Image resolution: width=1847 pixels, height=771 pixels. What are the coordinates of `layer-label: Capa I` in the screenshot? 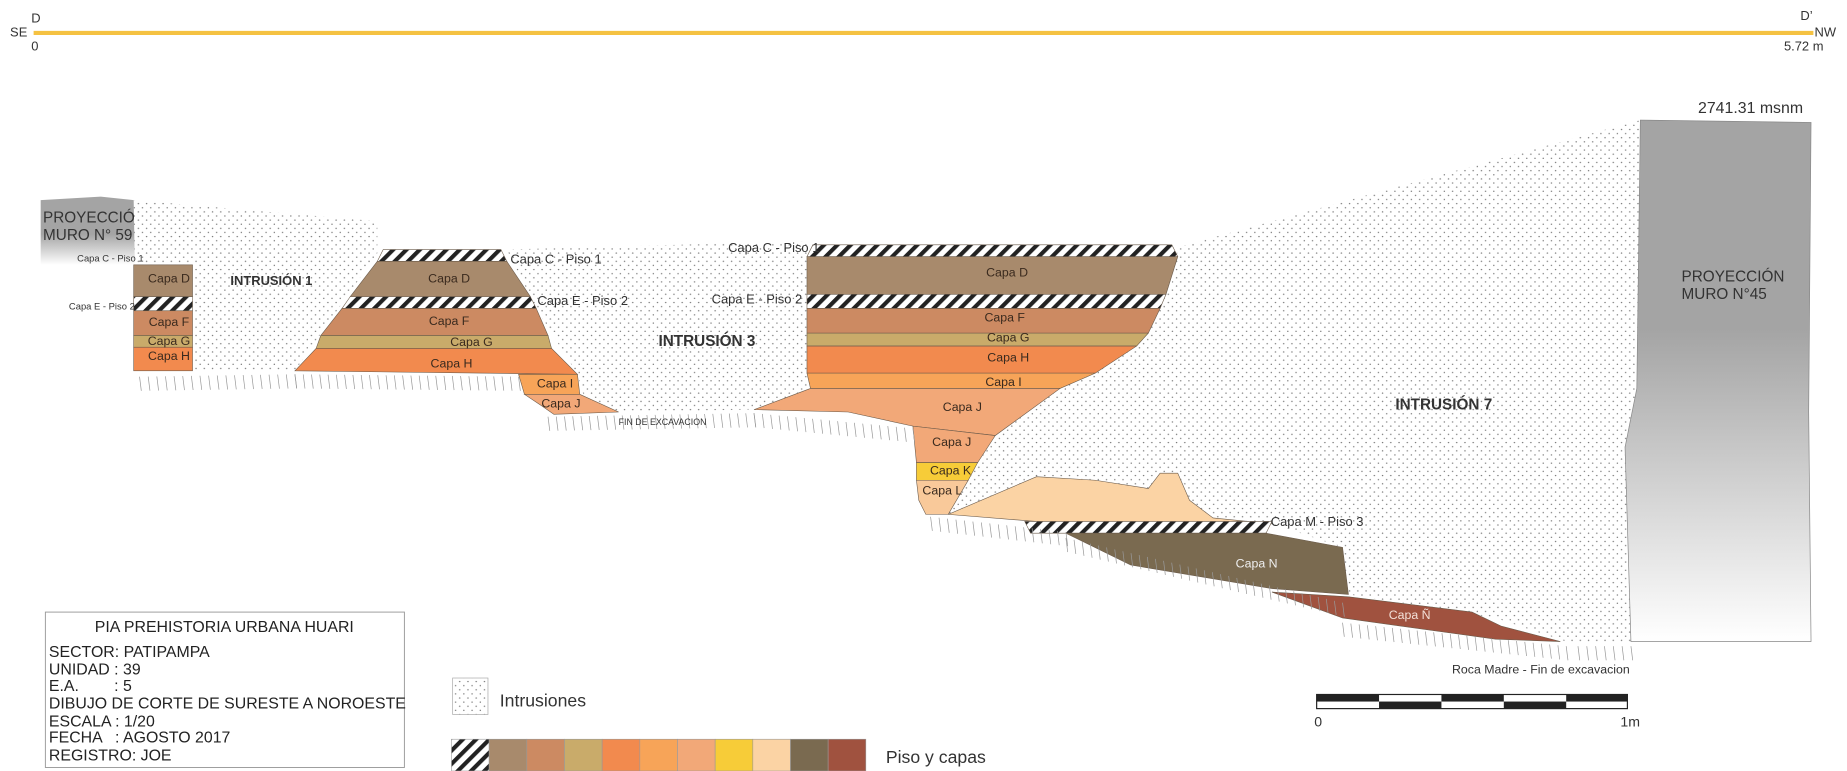 It's located at (555, 383).